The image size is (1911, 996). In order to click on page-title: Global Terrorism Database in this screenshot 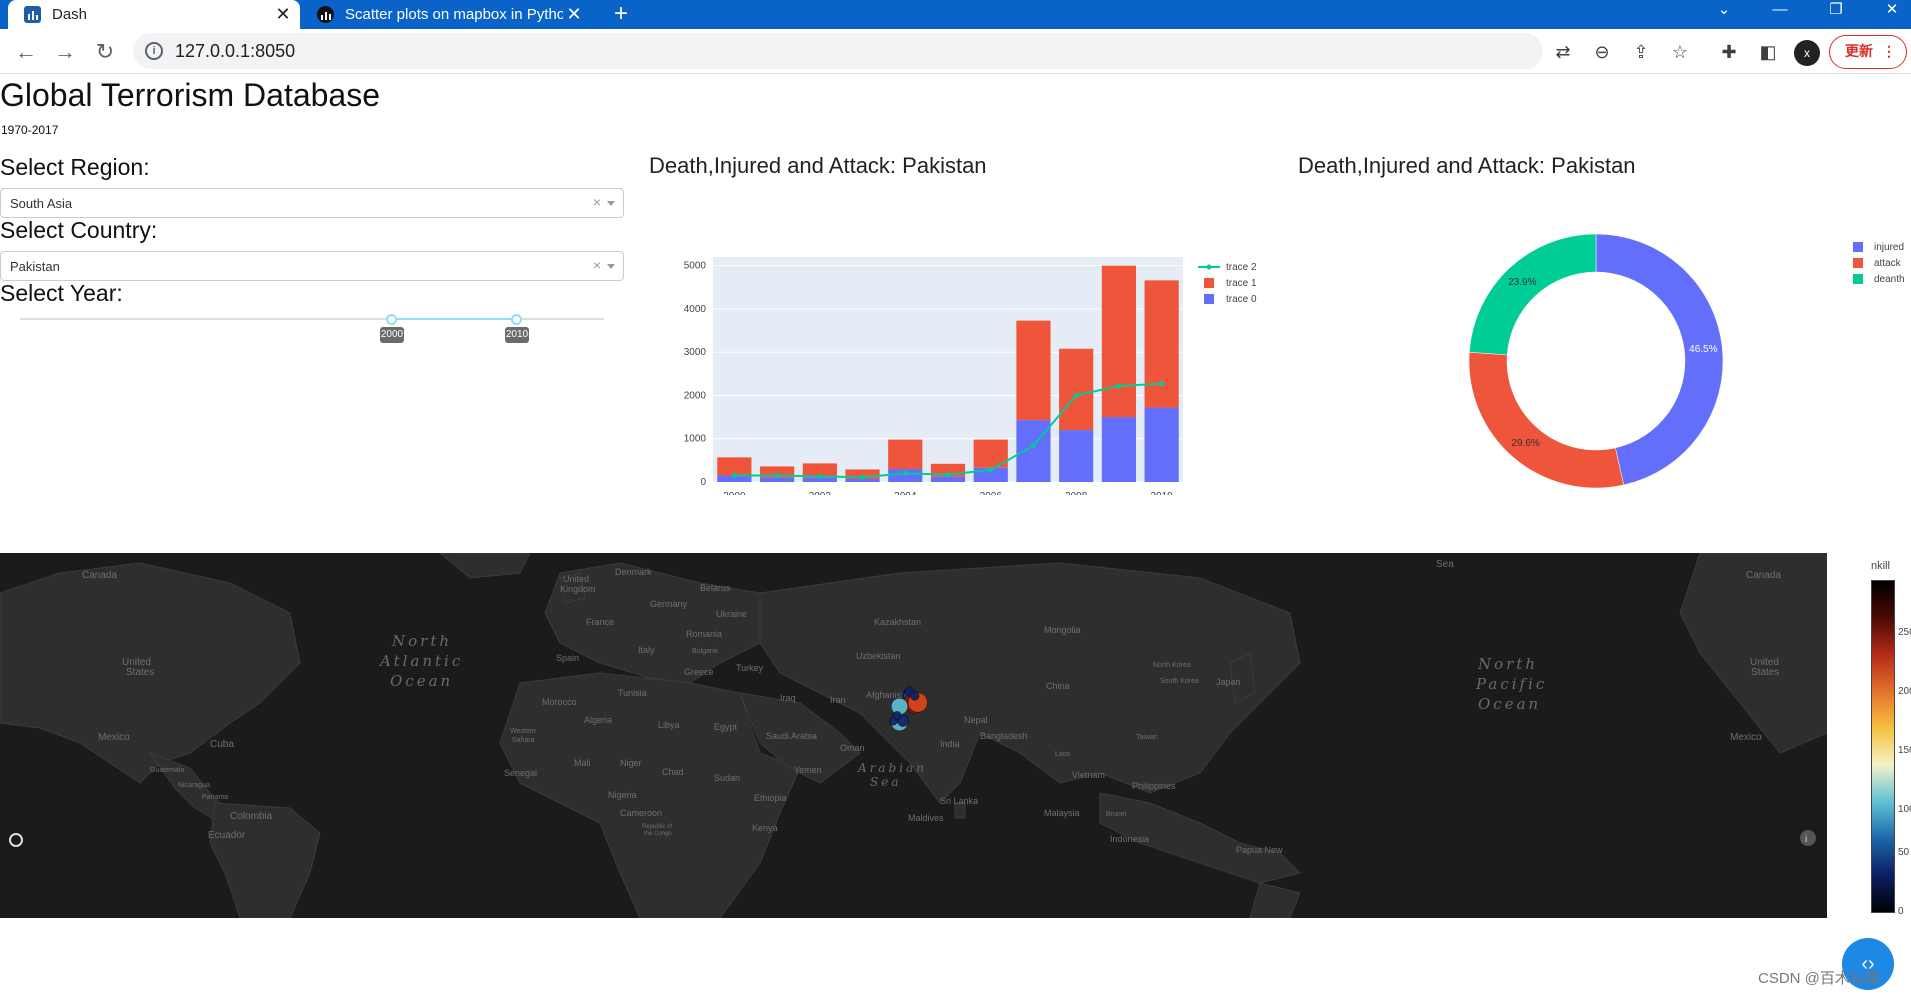, I will do `click(190, 95)`.